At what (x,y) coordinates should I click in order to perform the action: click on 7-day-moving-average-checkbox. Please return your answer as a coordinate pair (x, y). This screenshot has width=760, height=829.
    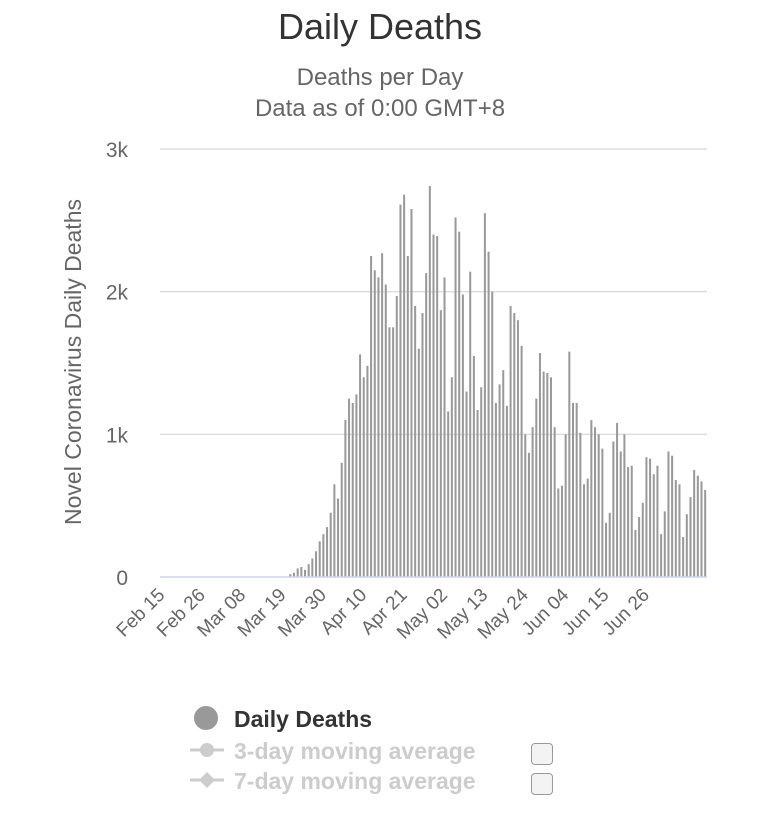
    Looking at the image, I should click on (542, 784).